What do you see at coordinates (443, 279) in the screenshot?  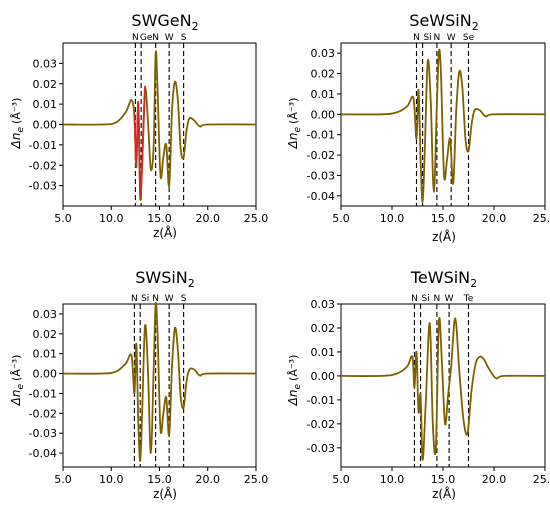 I see `panel-title: TeWSiN2` at bounding box center [443, 279].